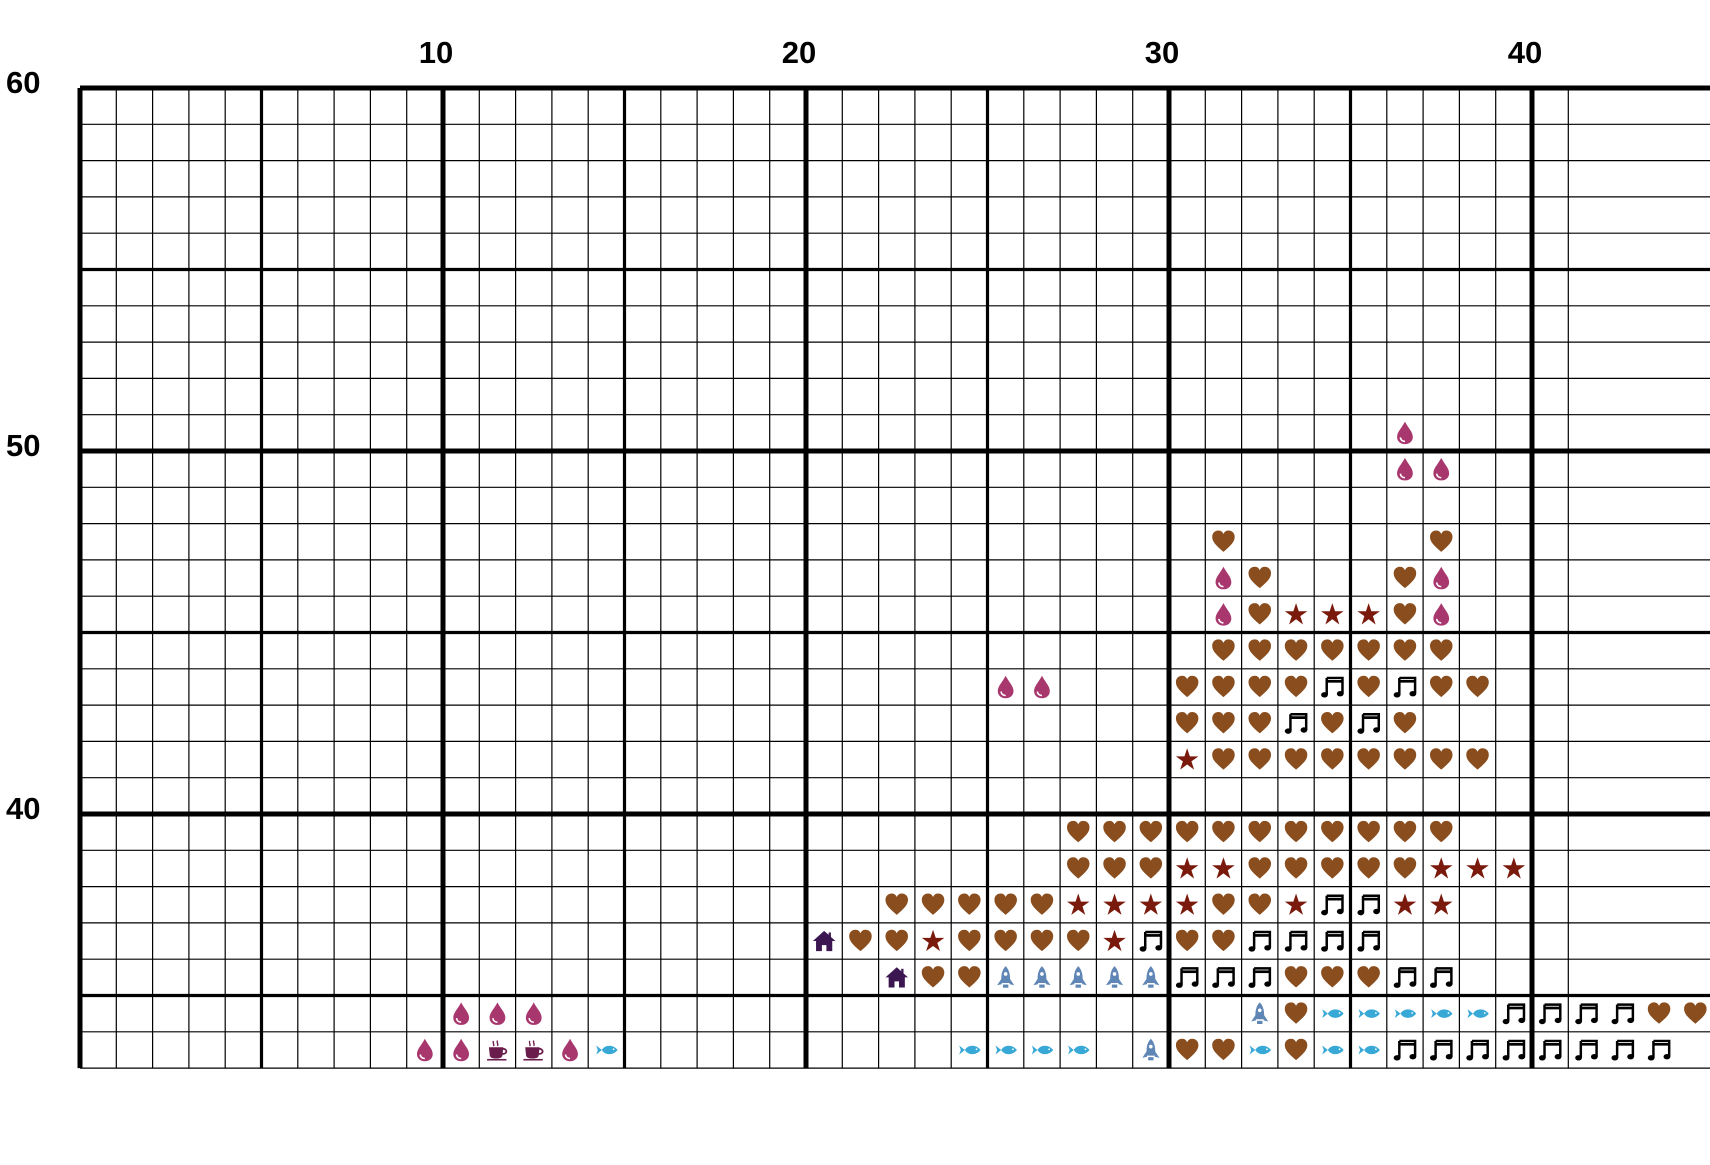  What do you see at coordinates (799, 52) in the screenshot?
I see `col-label-20: 20` at bounding box center [799, 52].